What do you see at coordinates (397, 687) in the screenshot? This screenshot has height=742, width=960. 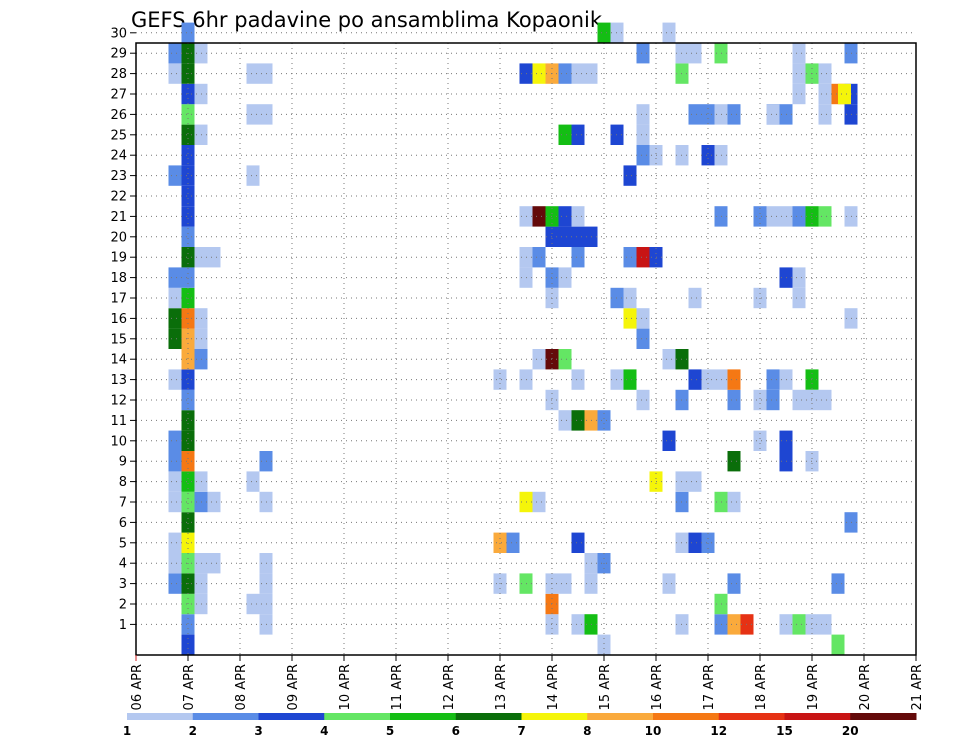 I see `x-tick-label: 11 APR` at bounding box center [397, 687].